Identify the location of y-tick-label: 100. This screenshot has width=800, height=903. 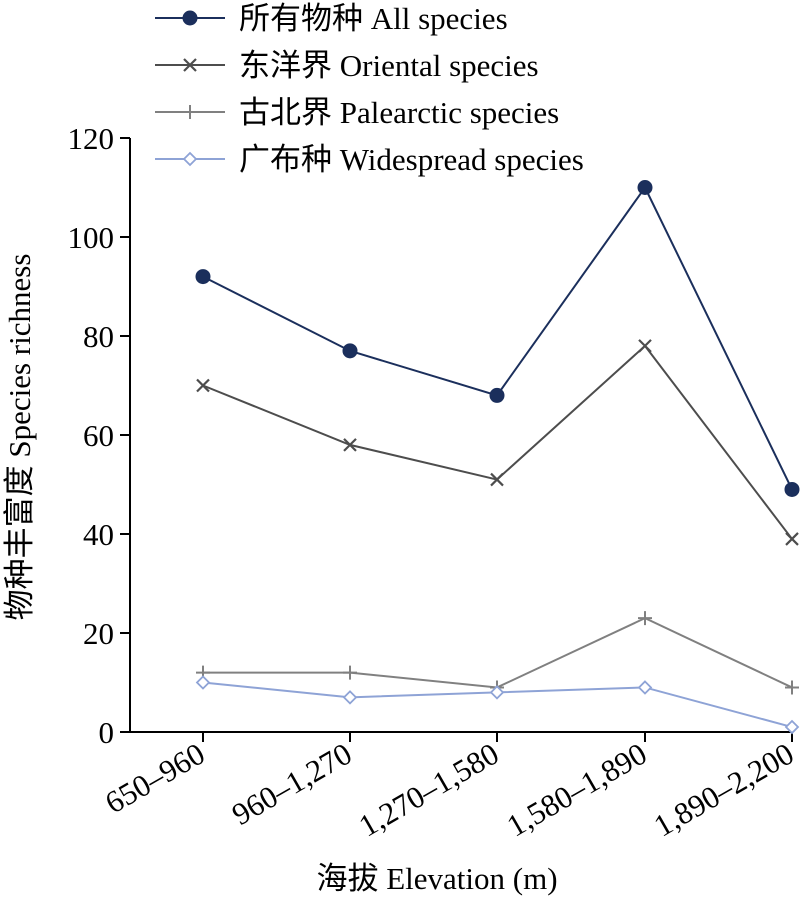
(91, 237).